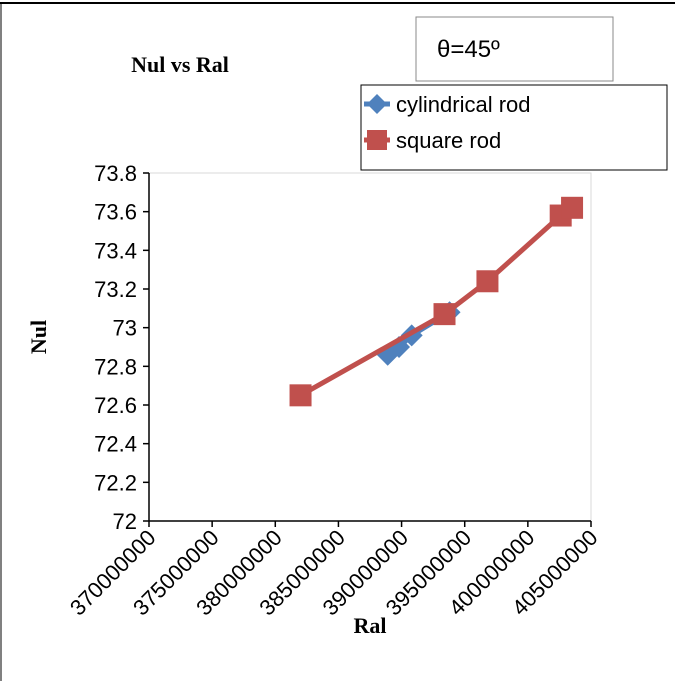 This screenshot has width=675, height=681. I want to click on legend-entry-square: square rod, so click(432, 140).